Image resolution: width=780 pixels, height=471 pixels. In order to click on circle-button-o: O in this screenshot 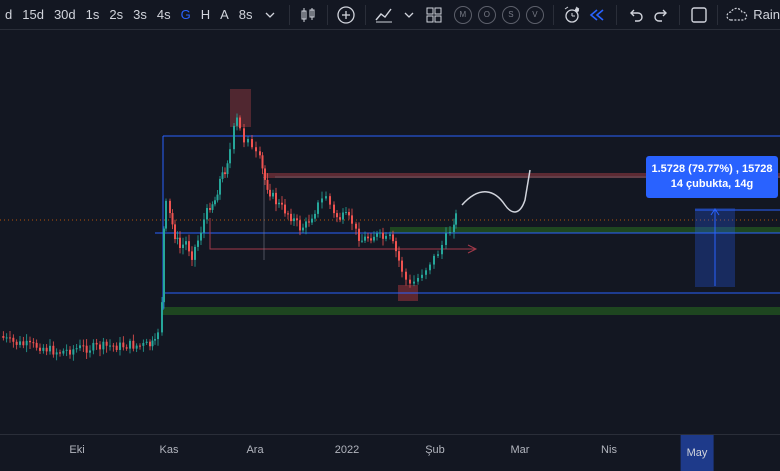, I will do `click(486, 14)`.